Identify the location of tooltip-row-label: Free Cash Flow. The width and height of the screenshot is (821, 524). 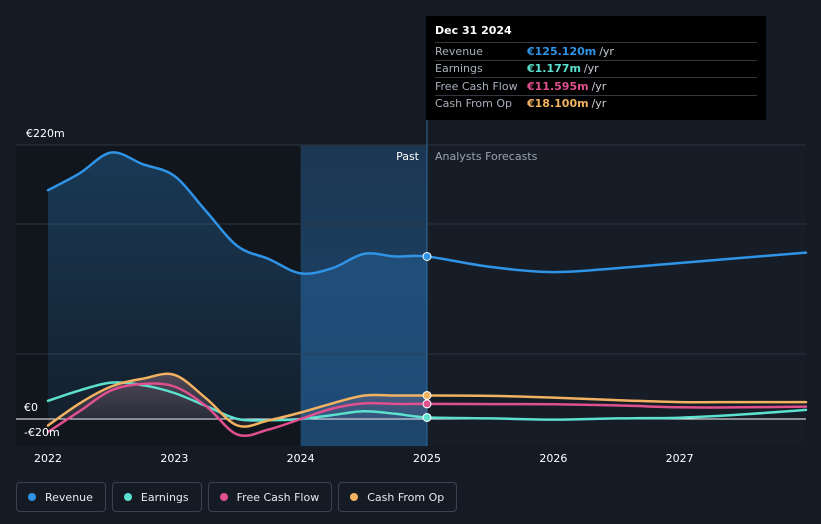
(476, 86).